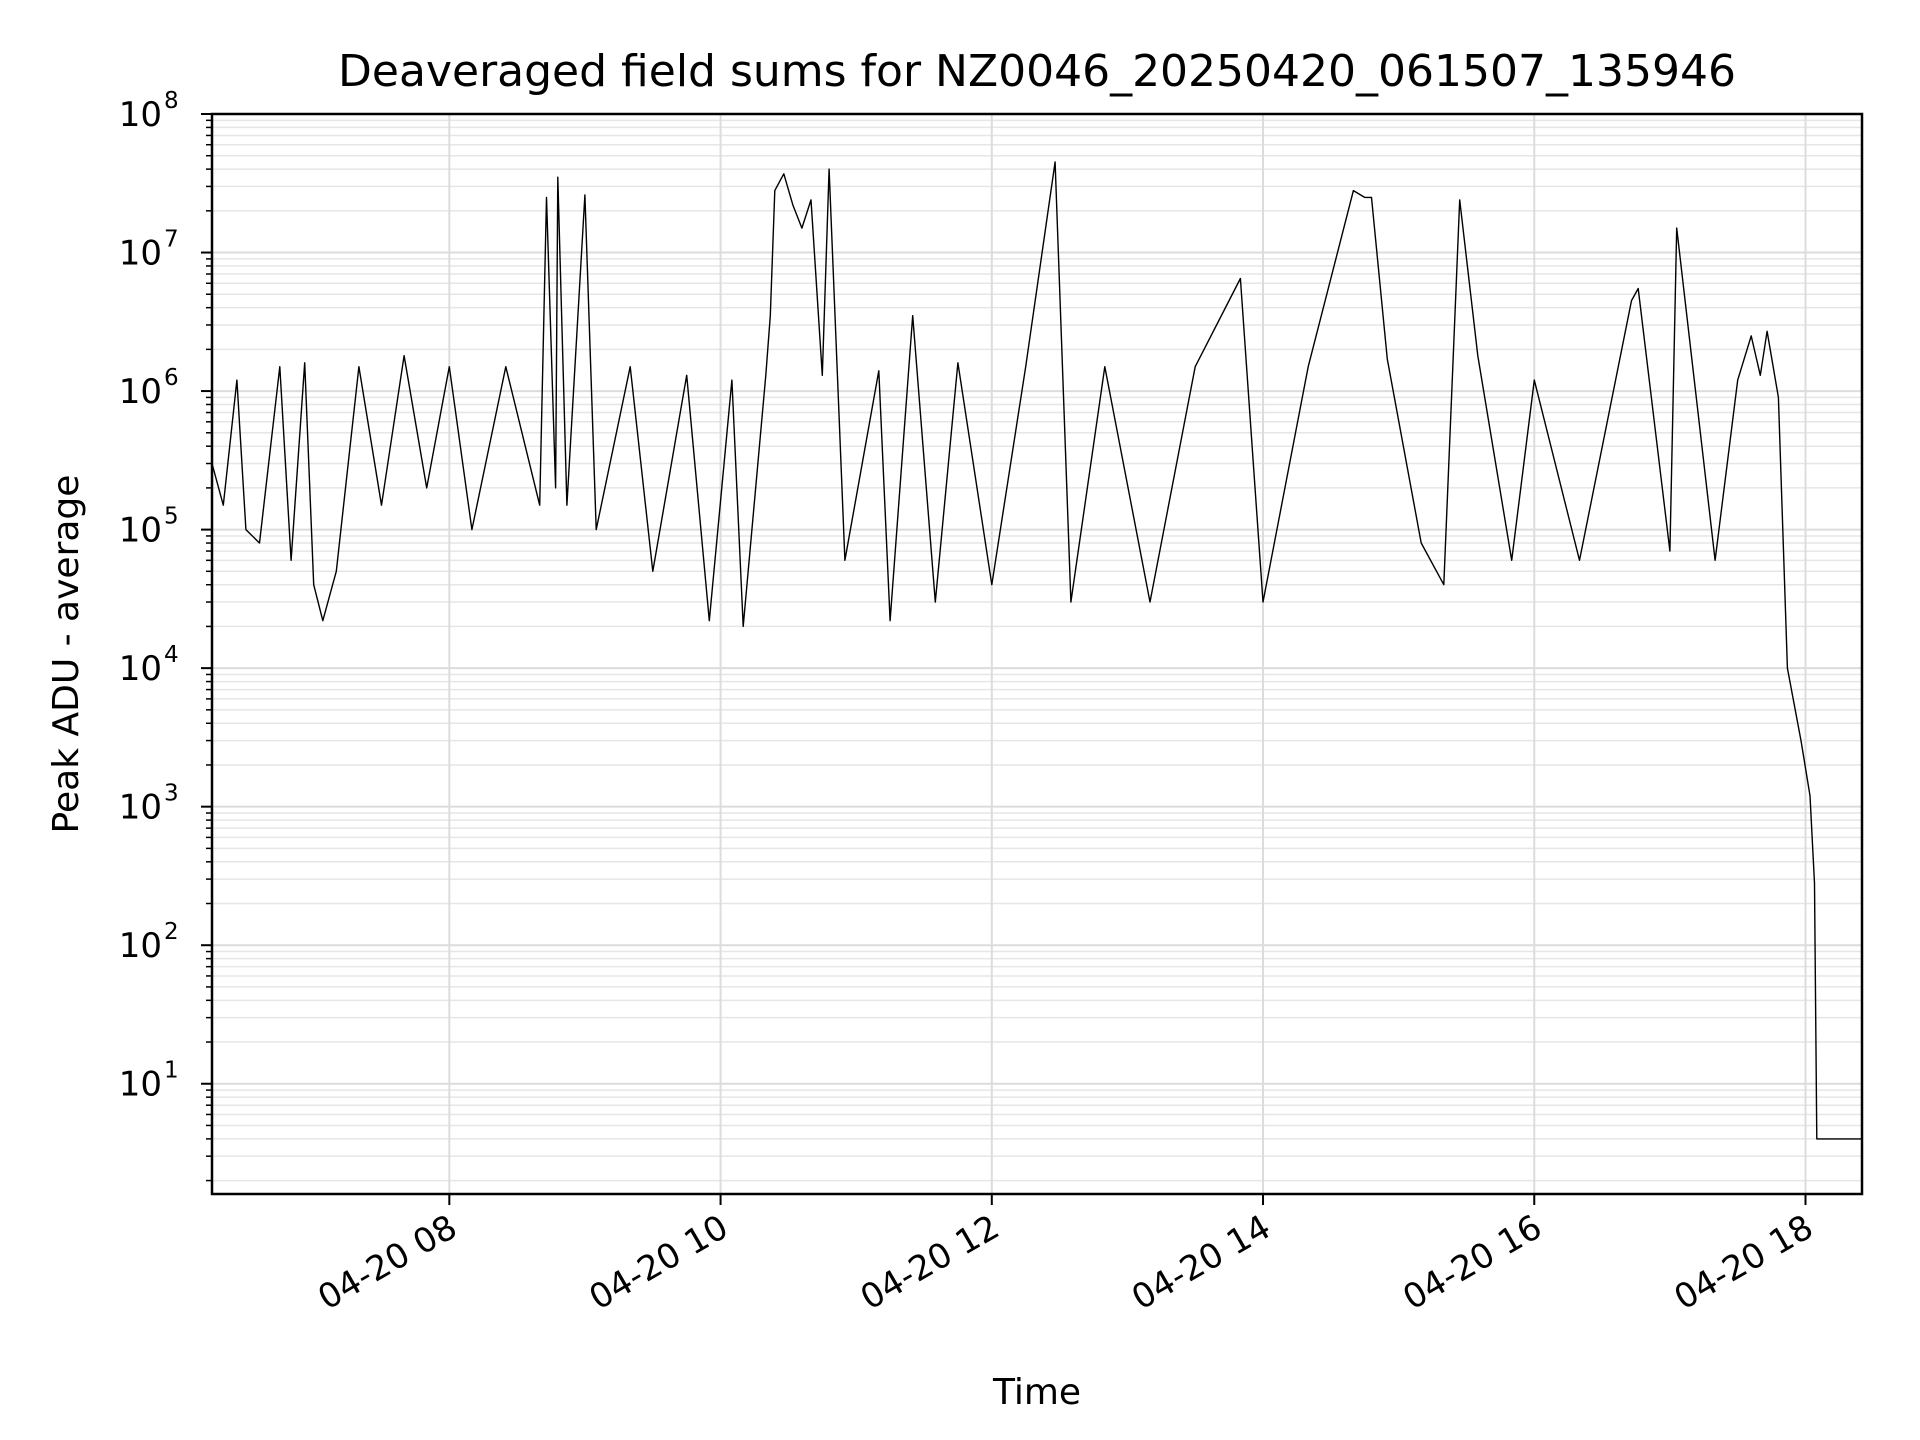  Describe the element at coordinates (171, 101) in the screenshot. I see `y-tick-exponent: 8` at that location.